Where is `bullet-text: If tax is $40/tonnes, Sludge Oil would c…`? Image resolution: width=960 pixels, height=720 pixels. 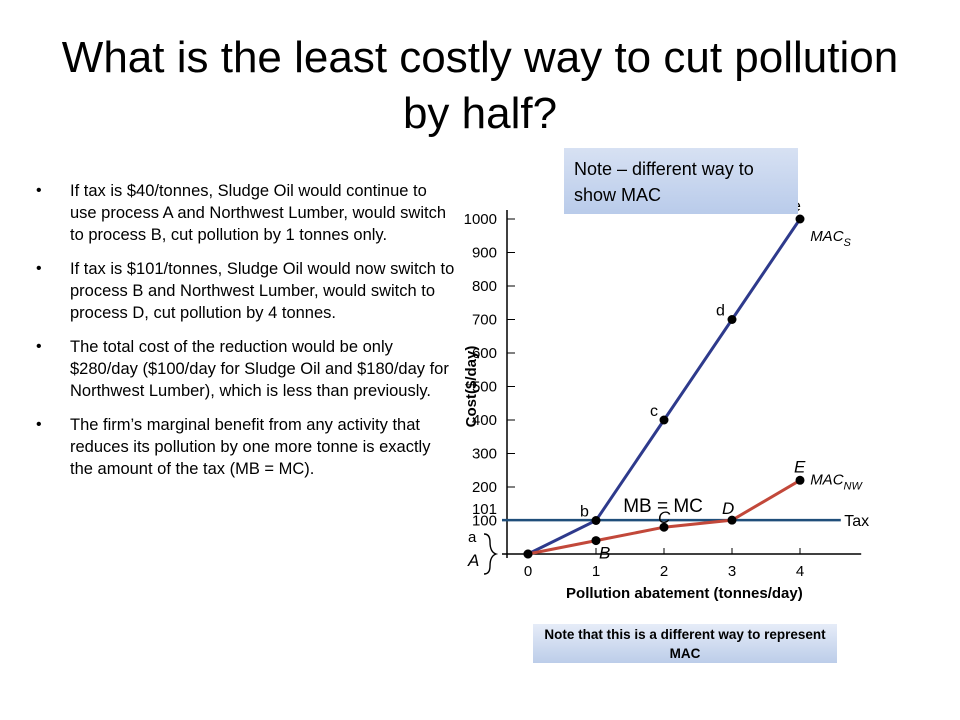
bullet-text: If tax is $40/tonnes, Sludge Oil would c… is located at coordinates (258, 213).